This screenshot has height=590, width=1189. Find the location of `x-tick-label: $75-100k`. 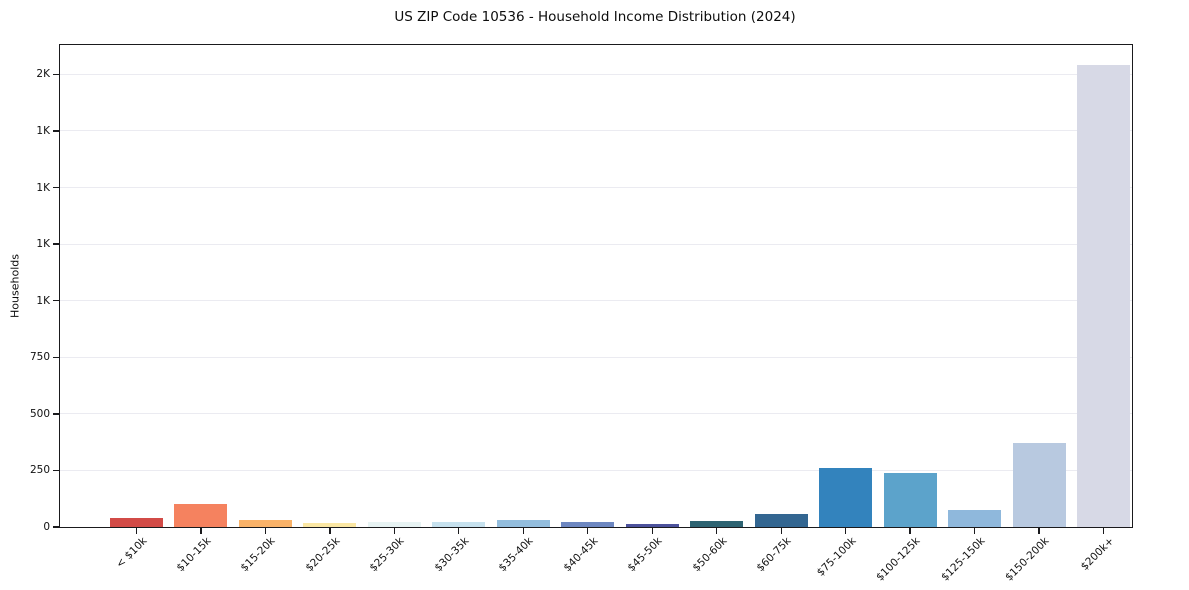

x-tick-label: $75-100k is located at coordinates (836, 557).